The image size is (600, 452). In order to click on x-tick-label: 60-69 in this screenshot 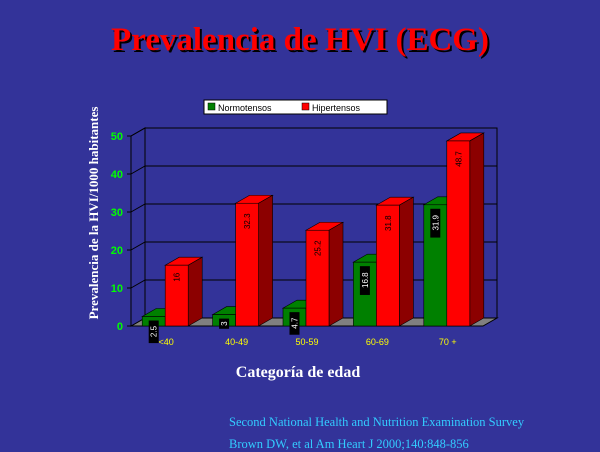, I will do `click(377, 342)`.